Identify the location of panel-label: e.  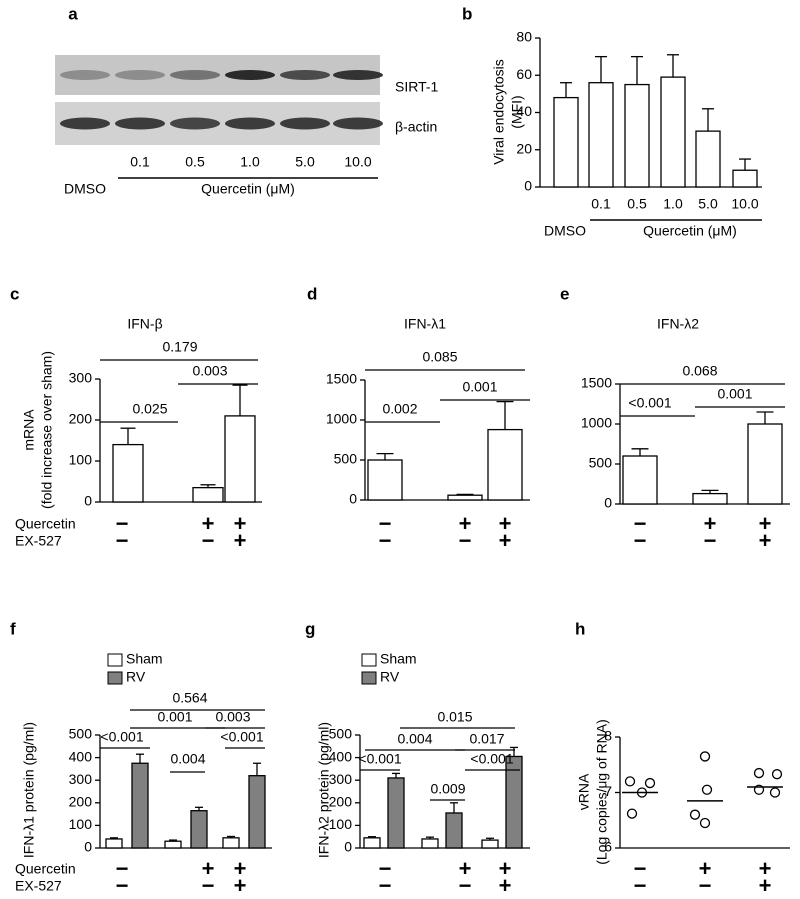
(564, 293).